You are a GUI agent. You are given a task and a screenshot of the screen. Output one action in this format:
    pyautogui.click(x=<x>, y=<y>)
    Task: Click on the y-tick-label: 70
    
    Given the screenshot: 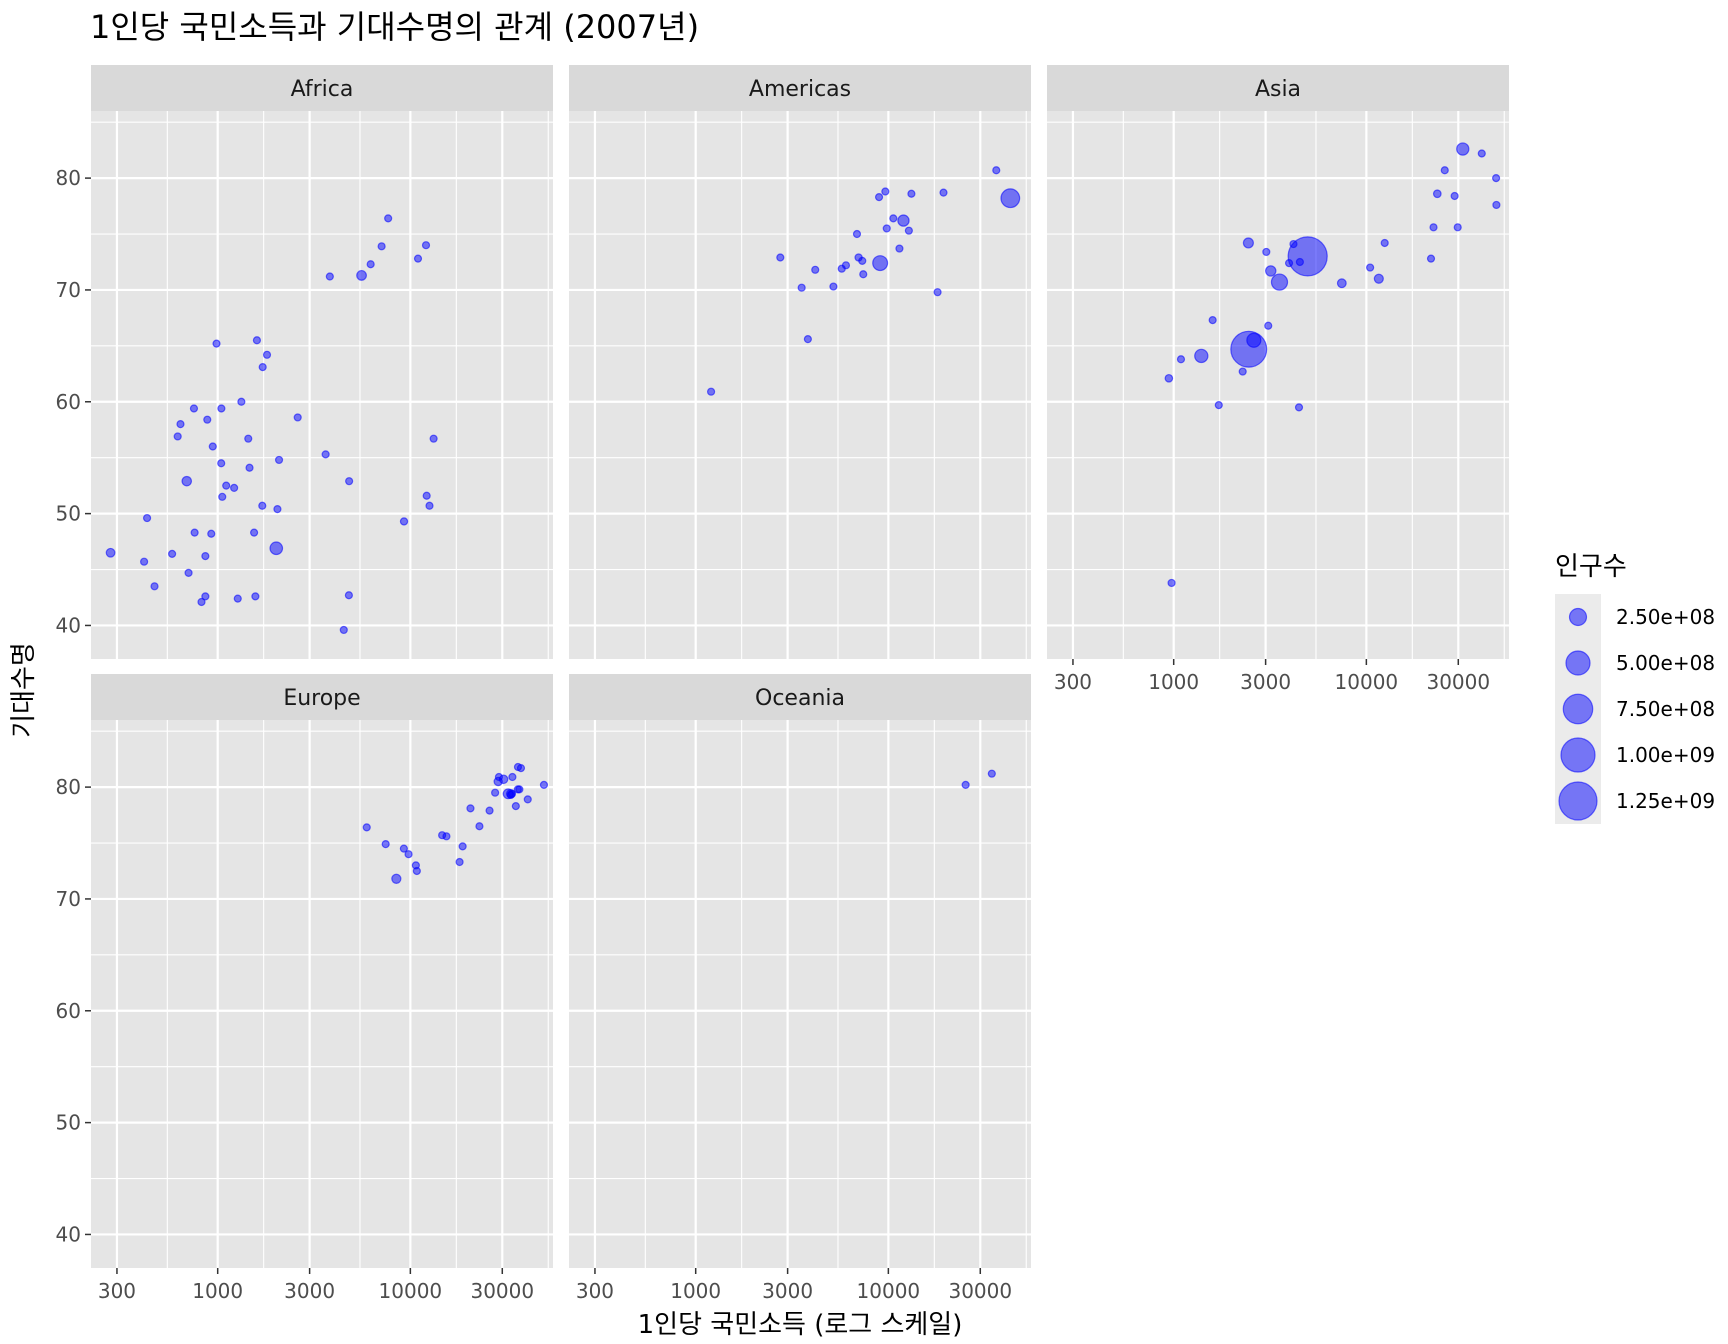 What is the action you would take?
    pyautogui.click(x=68, y=899)
    